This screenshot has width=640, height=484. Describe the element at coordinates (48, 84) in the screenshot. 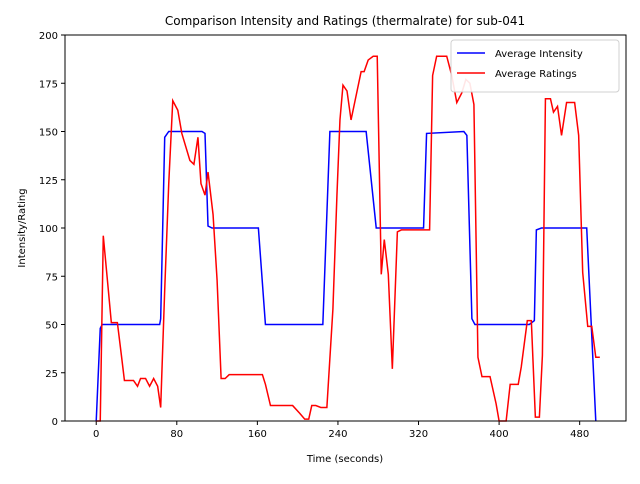

I see `y-tick-label: 175` at that location.